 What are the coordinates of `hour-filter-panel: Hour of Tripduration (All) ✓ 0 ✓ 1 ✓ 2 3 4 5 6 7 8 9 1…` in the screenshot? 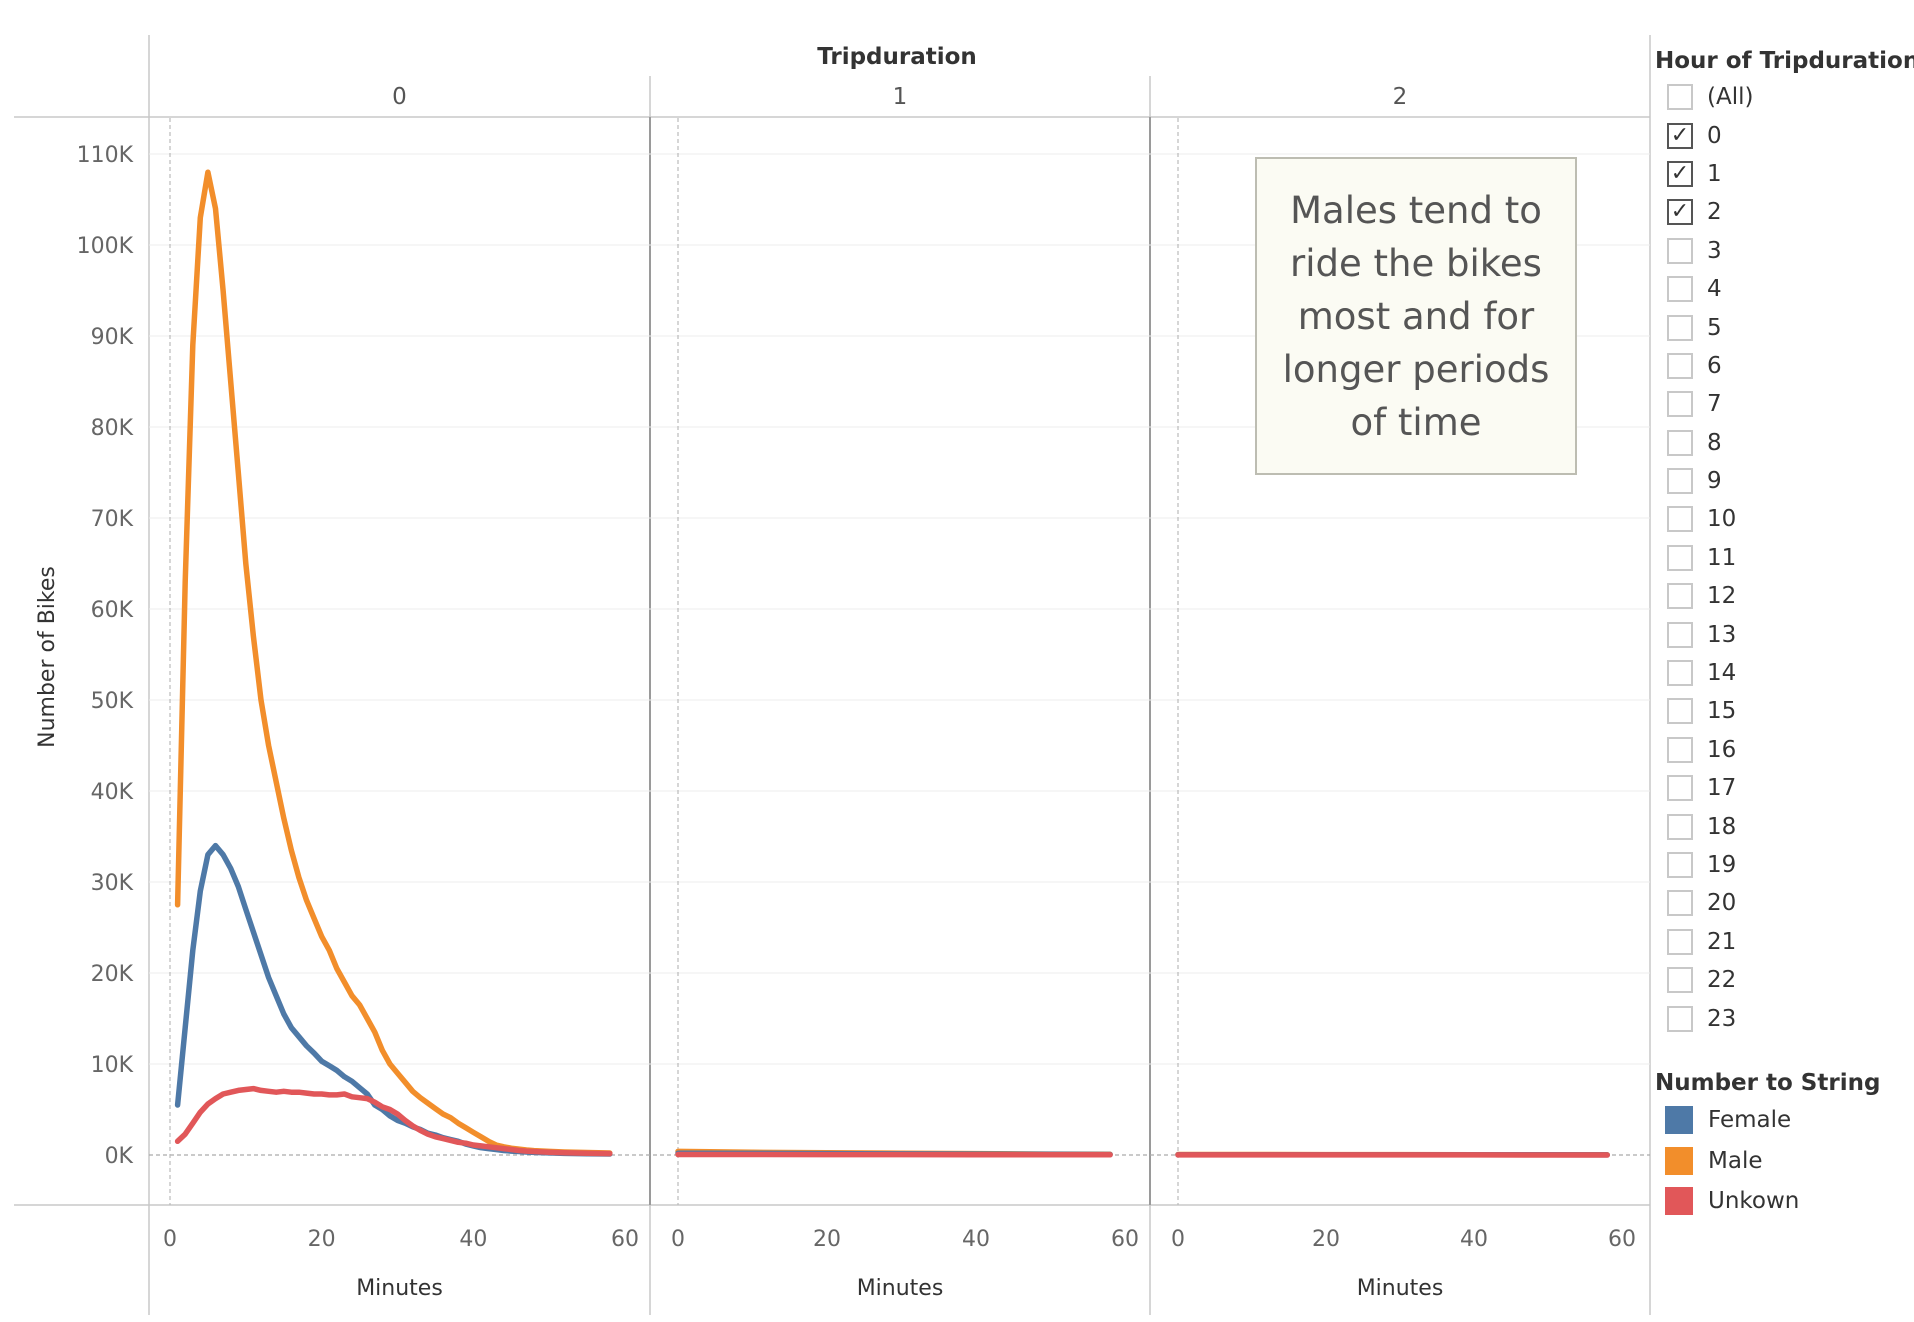 It's located at (1784, 541).